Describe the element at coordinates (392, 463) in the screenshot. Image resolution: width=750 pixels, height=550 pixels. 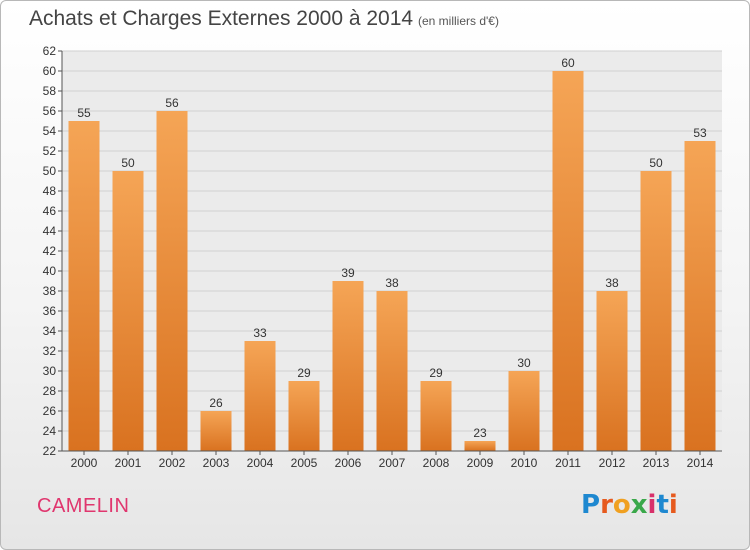
I see `x-tick-label: 2007` at that location.